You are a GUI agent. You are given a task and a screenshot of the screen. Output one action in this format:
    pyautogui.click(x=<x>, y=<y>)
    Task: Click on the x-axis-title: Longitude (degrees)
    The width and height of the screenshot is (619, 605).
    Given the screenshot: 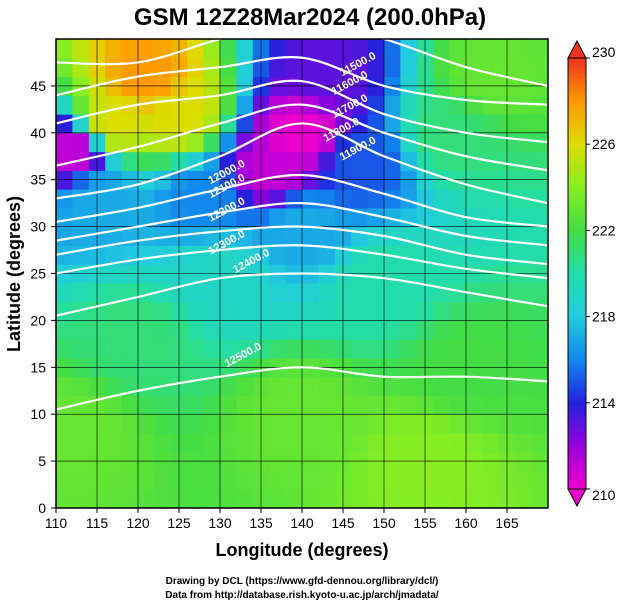 What is the action you would take?
    pyautogui.click(x=301, y=550)
    